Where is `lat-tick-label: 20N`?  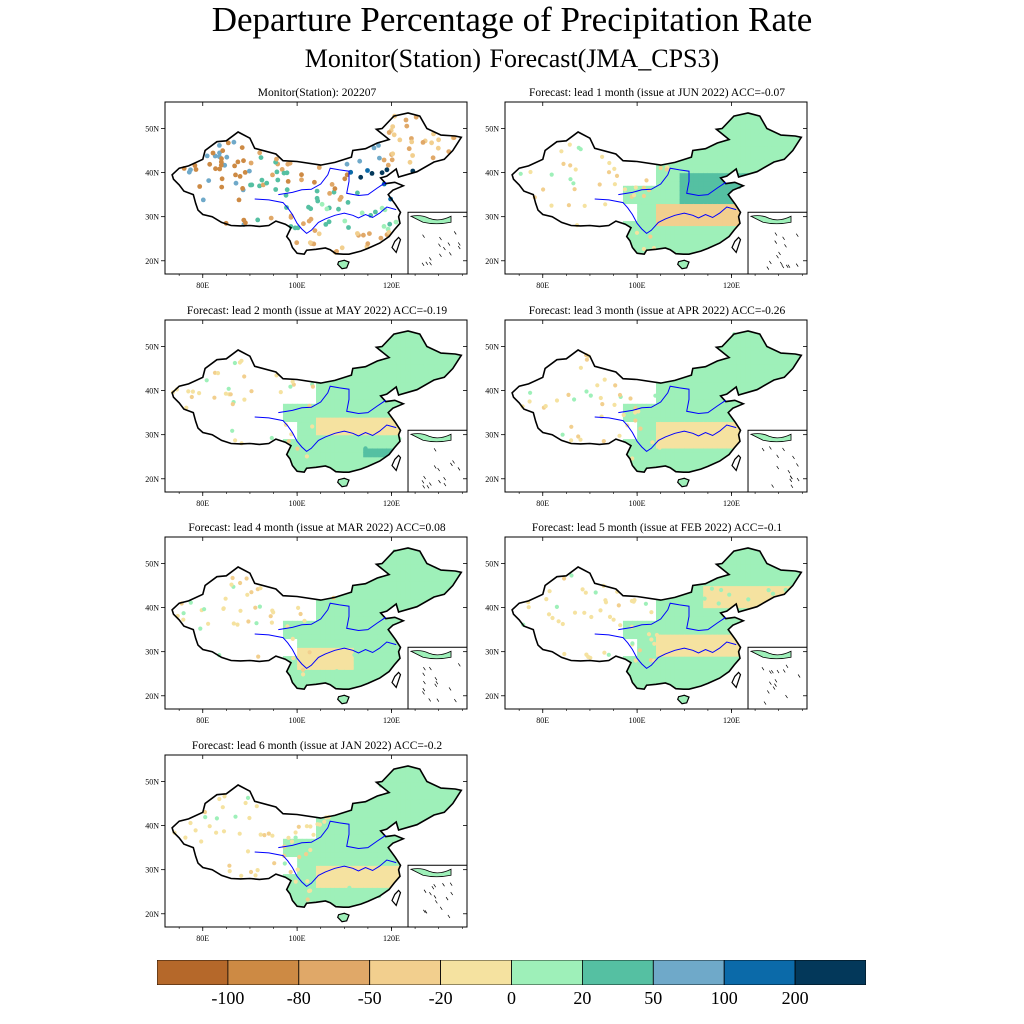 lat-tick-label: 20N is located at coordinates (152, 261).